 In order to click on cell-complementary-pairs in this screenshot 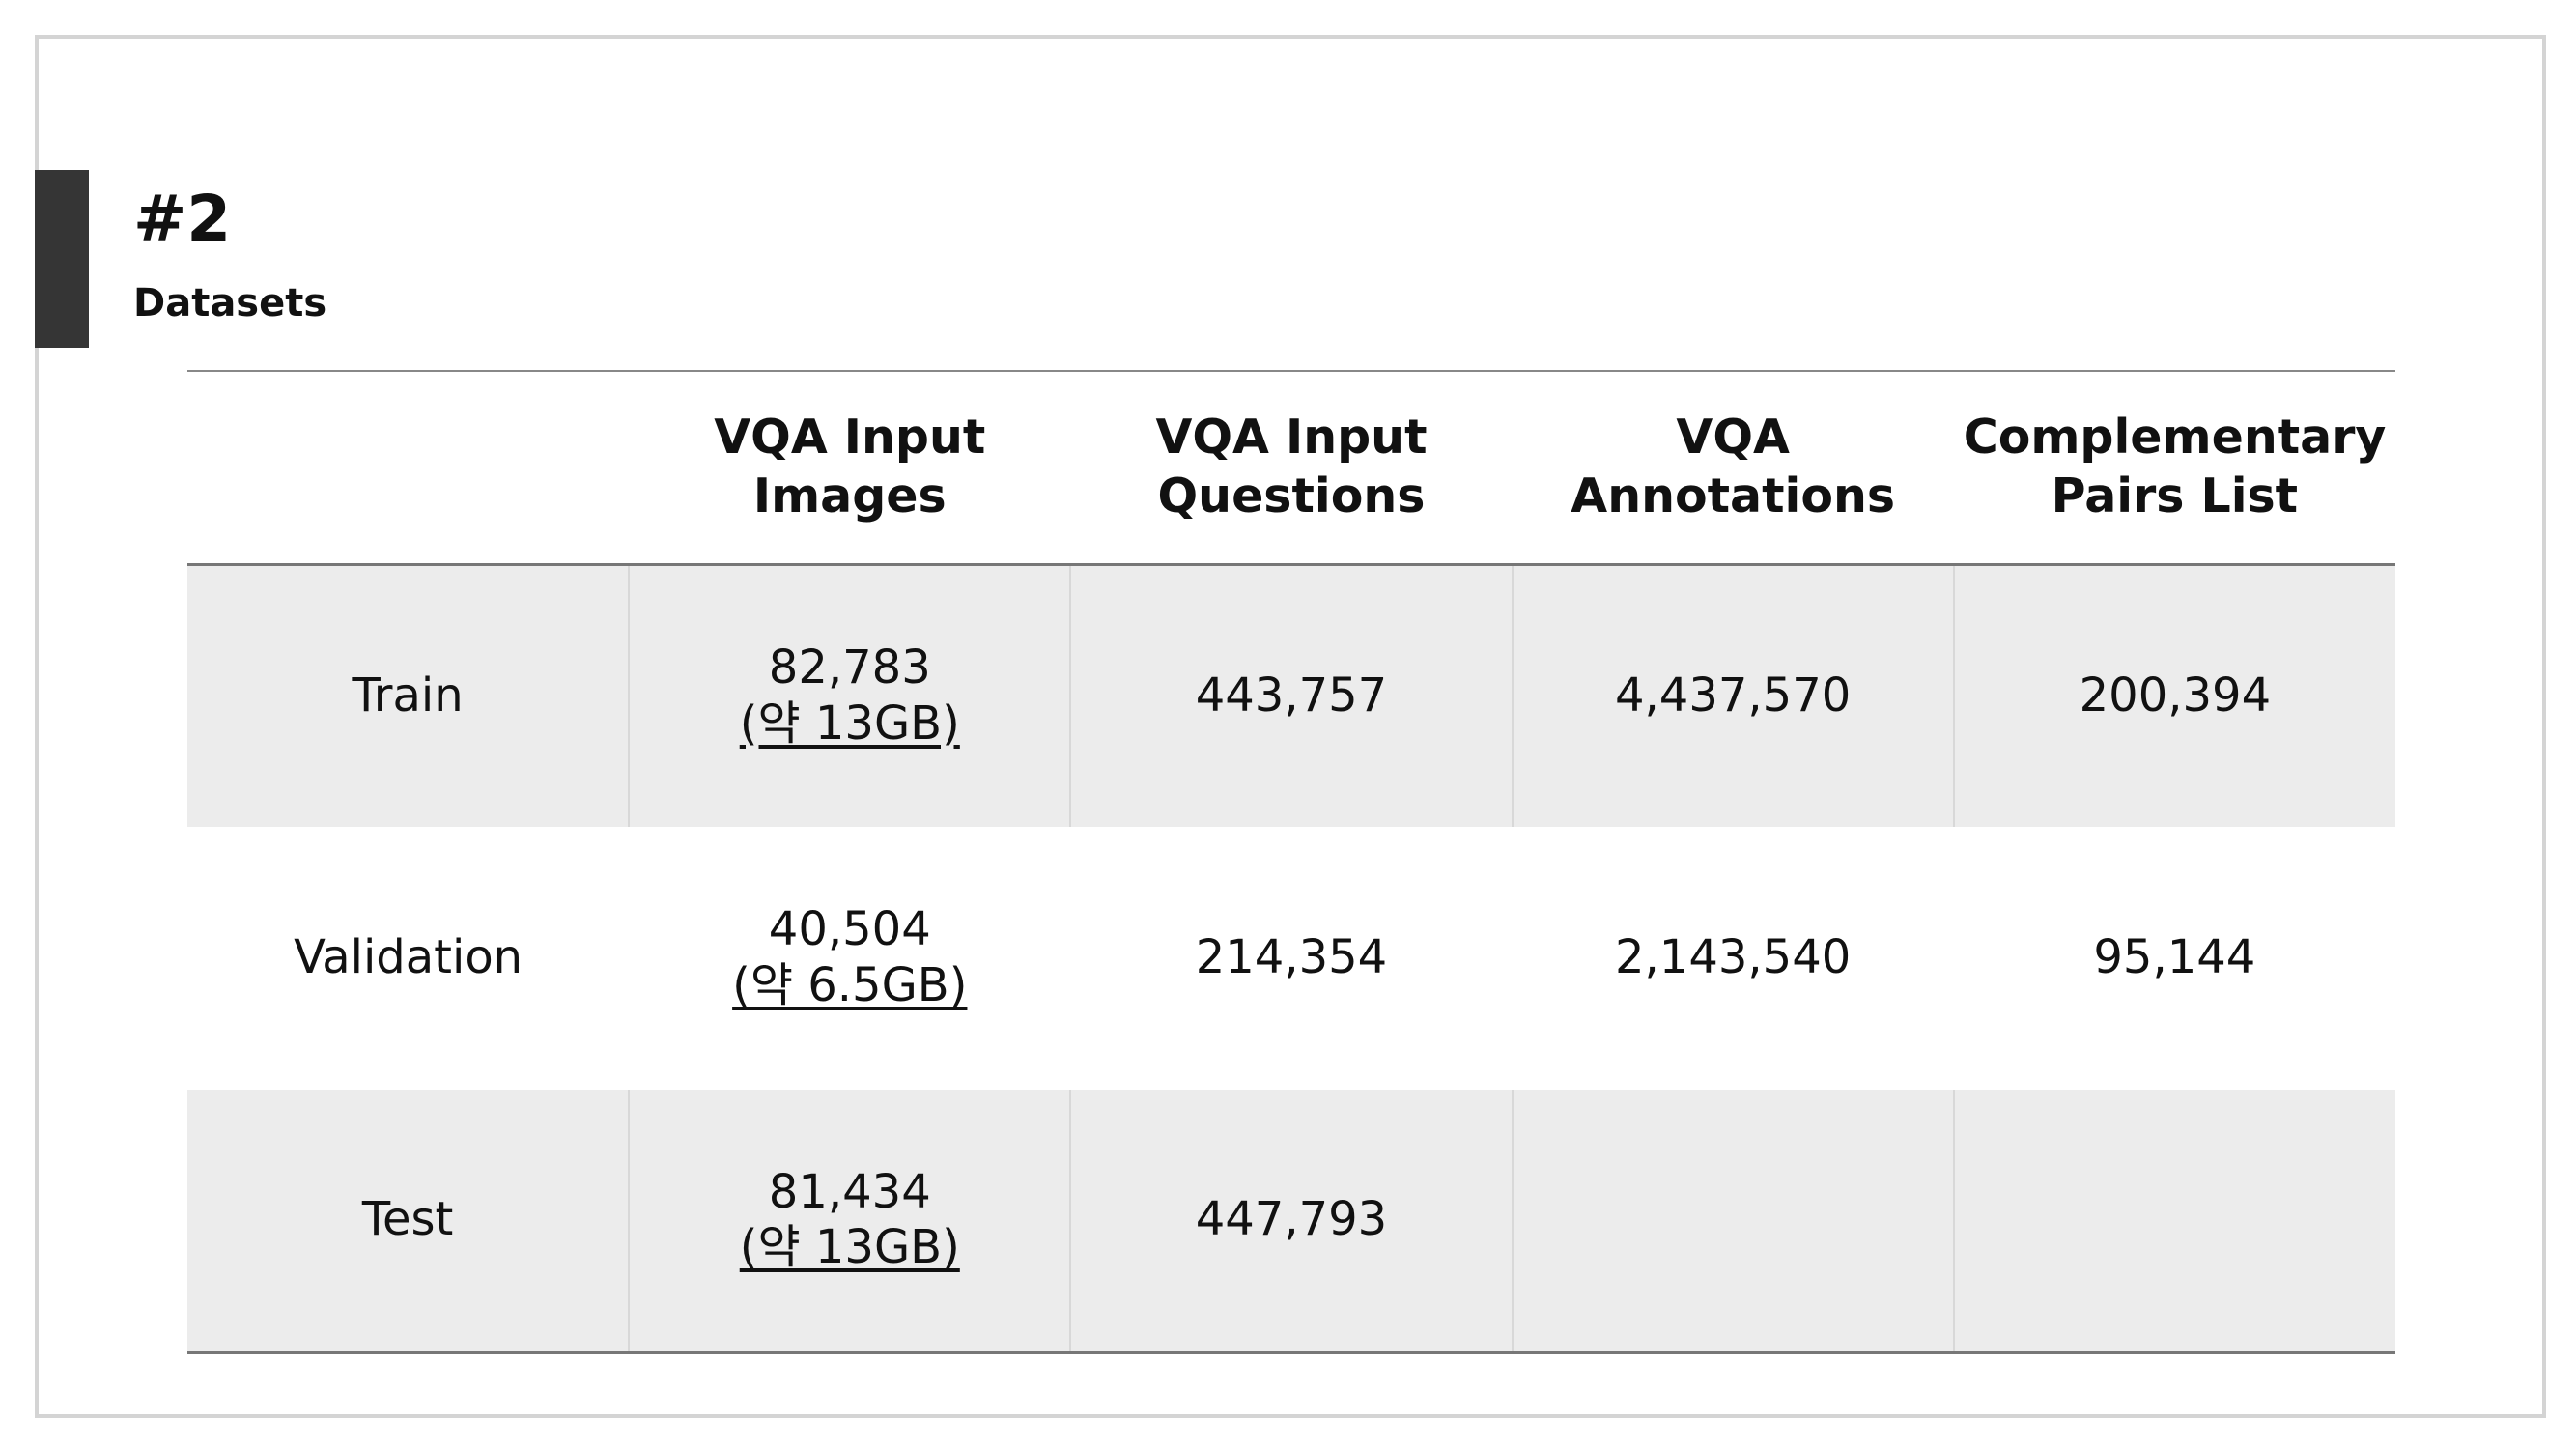, I will do `click(2173, 1221)`.